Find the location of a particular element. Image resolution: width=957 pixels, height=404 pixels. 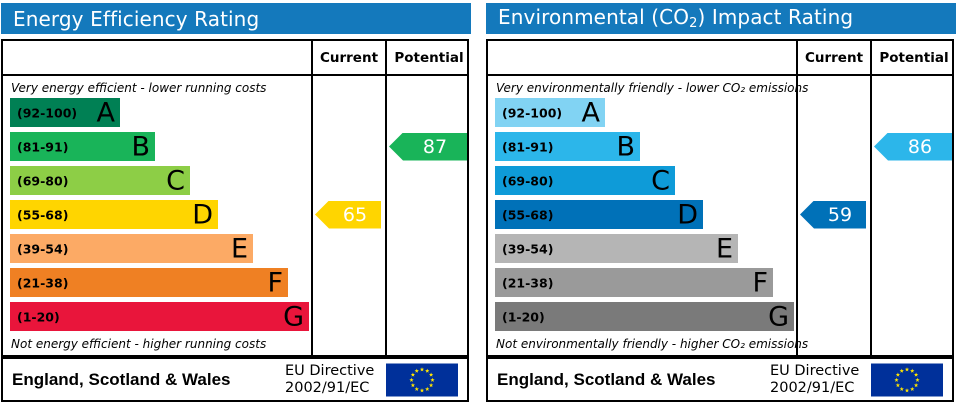

page-title: Environmental (CO2) Impact Rating is located at coordinates (675, 19).